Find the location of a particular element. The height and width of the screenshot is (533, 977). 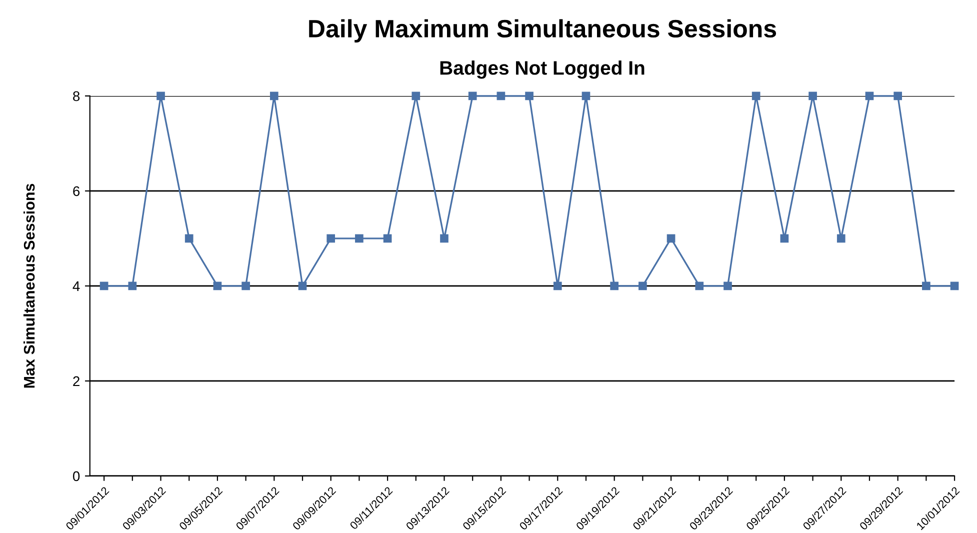

y-tick-label: 4 is located at coordinates (76, 286).